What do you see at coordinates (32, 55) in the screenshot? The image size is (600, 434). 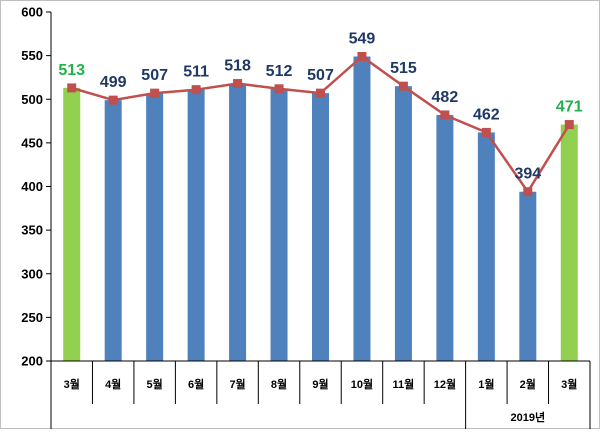 I see `y-tick-label: 550` at bounding box center [32, 55].